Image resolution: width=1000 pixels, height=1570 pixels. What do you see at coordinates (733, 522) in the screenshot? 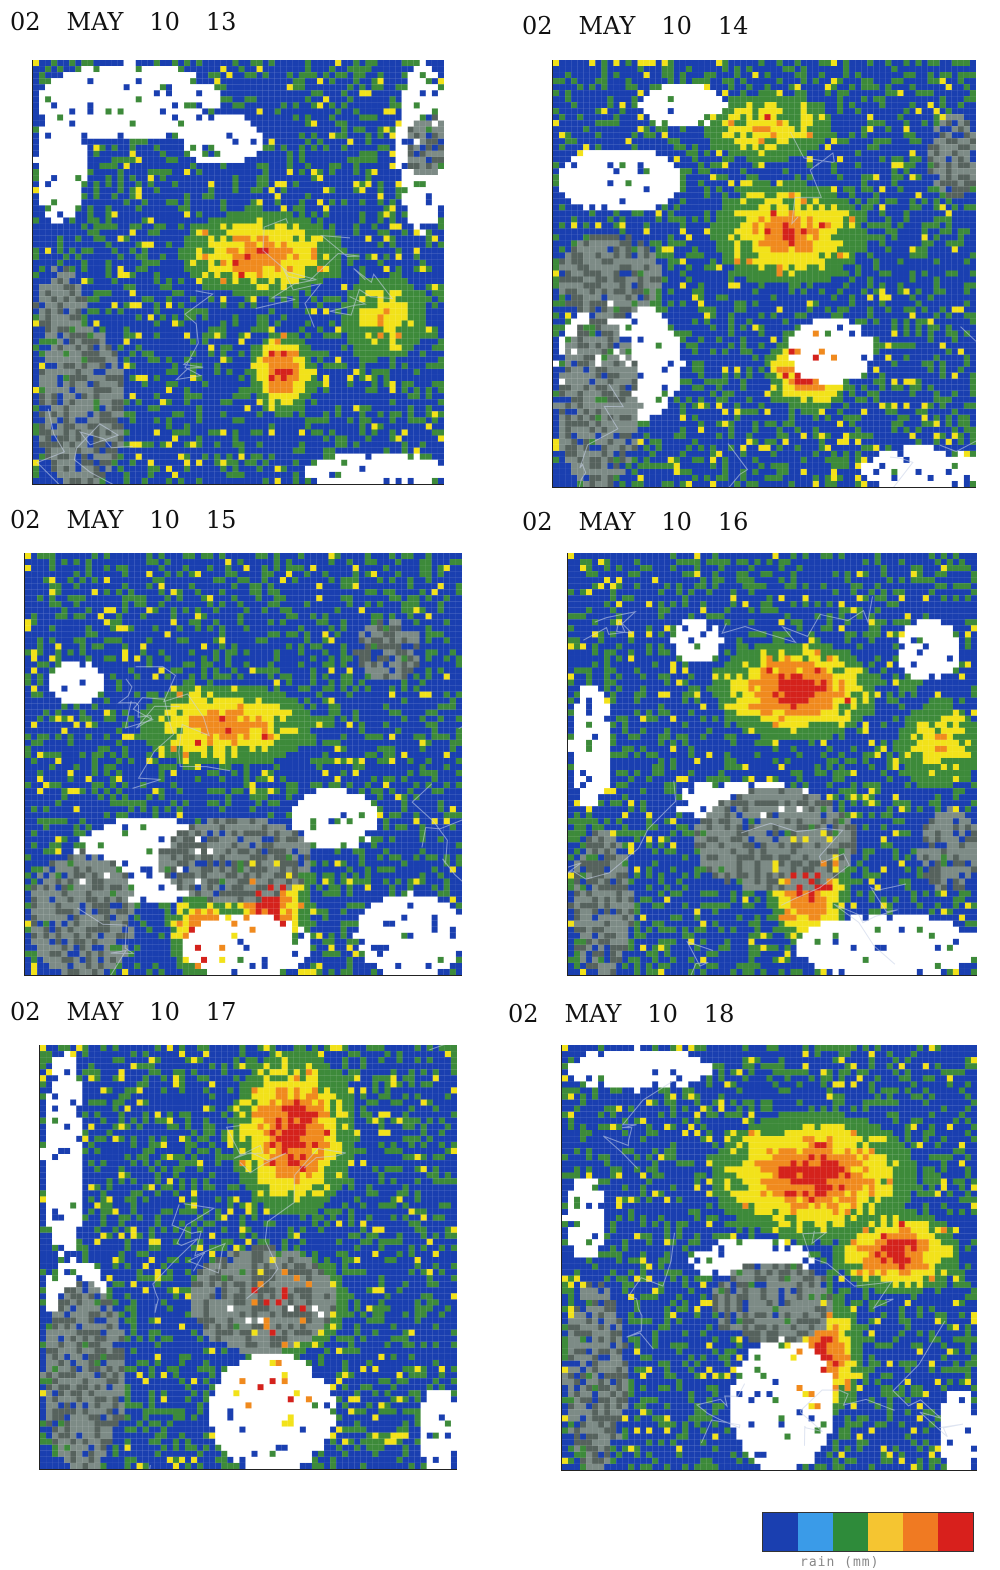
I see `timestamp-minute: 16` at bounding box center [733, 522].